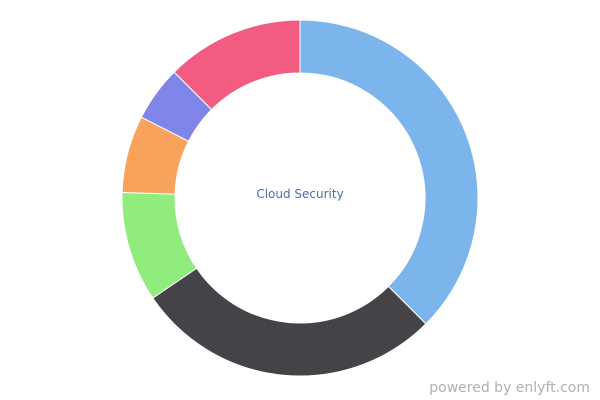  Describe the element at coordinates (509, 388) in the screenshot. I see `watermark: powered by enlyft.com` at that location.